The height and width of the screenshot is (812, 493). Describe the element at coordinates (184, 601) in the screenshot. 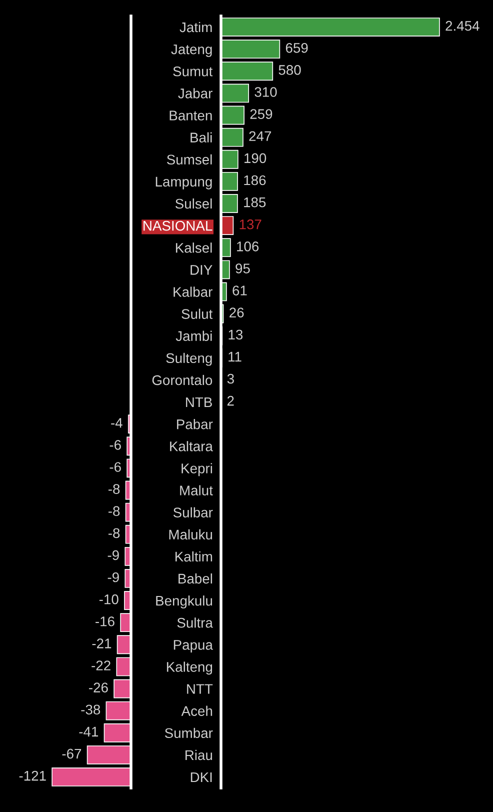

I see `y-tick-label: Bengkulu` at that location.